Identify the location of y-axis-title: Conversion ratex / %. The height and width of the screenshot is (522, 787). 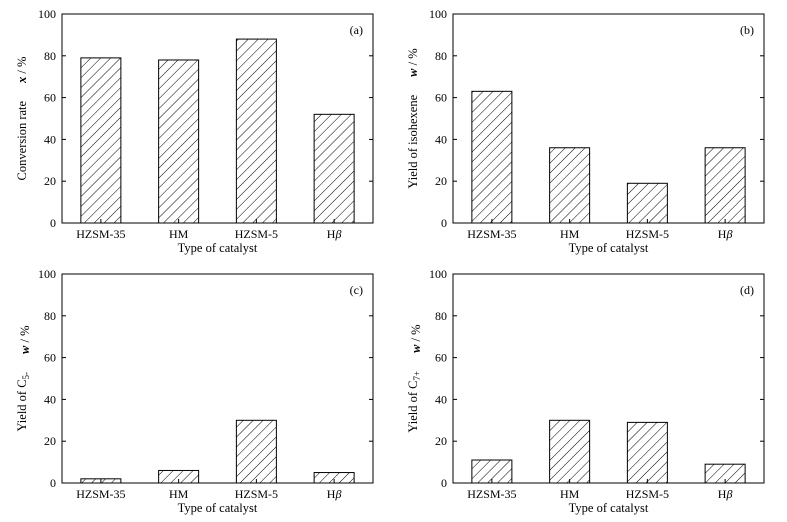
(22, 119).